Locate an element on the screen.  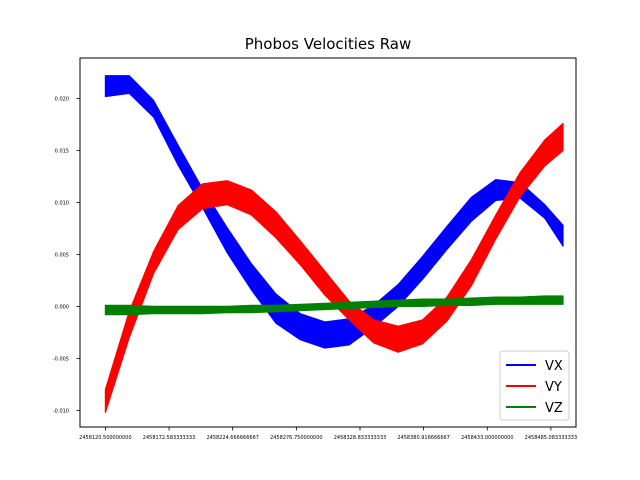
x-tick-label: 2458328.833333333 is located at coordinates (360, 438).